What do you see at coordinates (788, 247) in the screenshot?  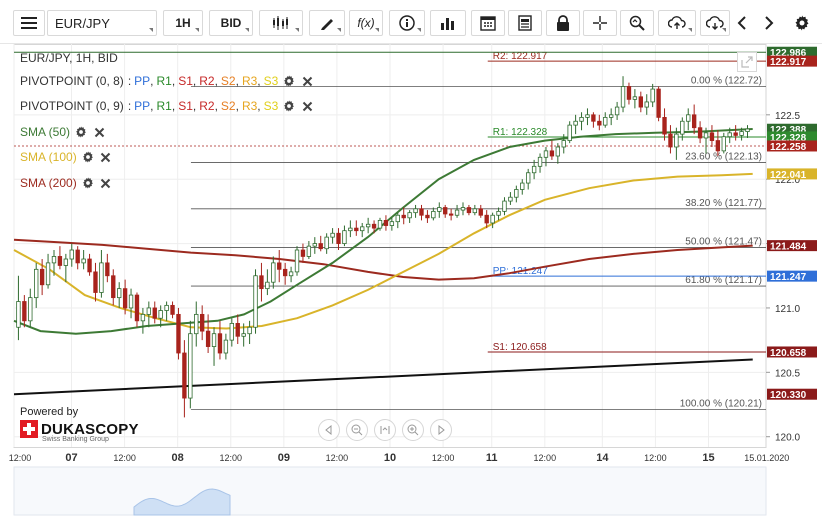 I see `price-badge-label: 121.484` at bounding box center [788, 247].